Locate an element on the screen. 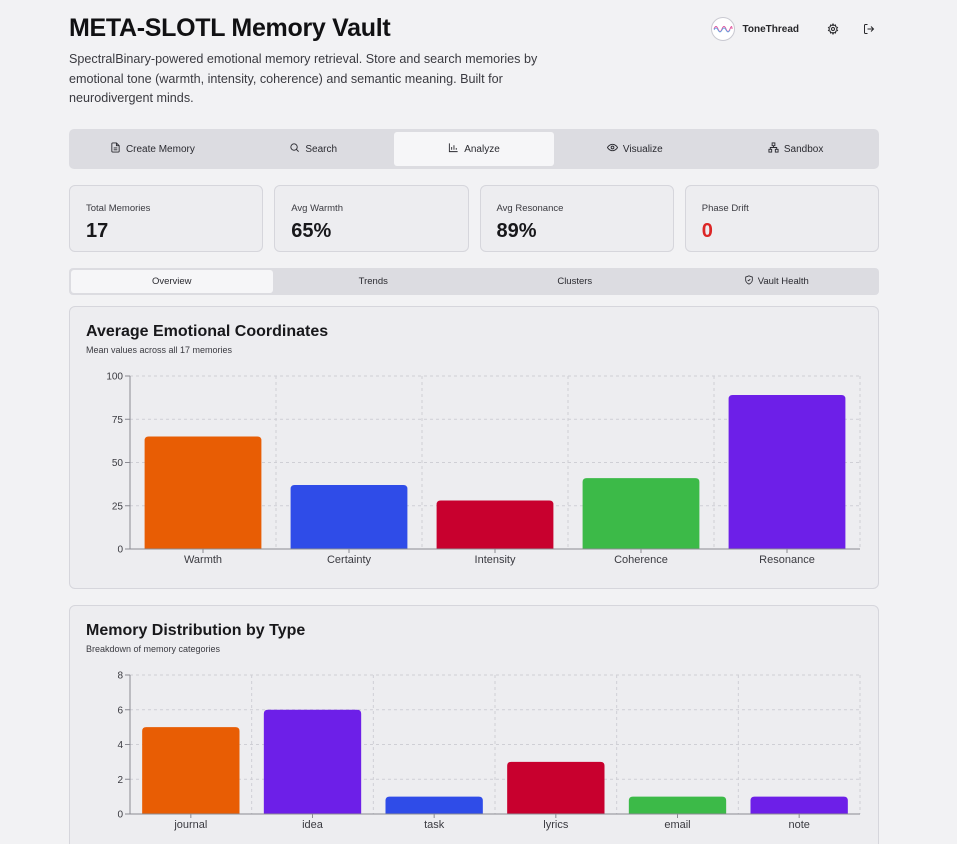 The width and height of the screenshot is (957, 844). stat-value: 0 is located at coordinates (707, 231).